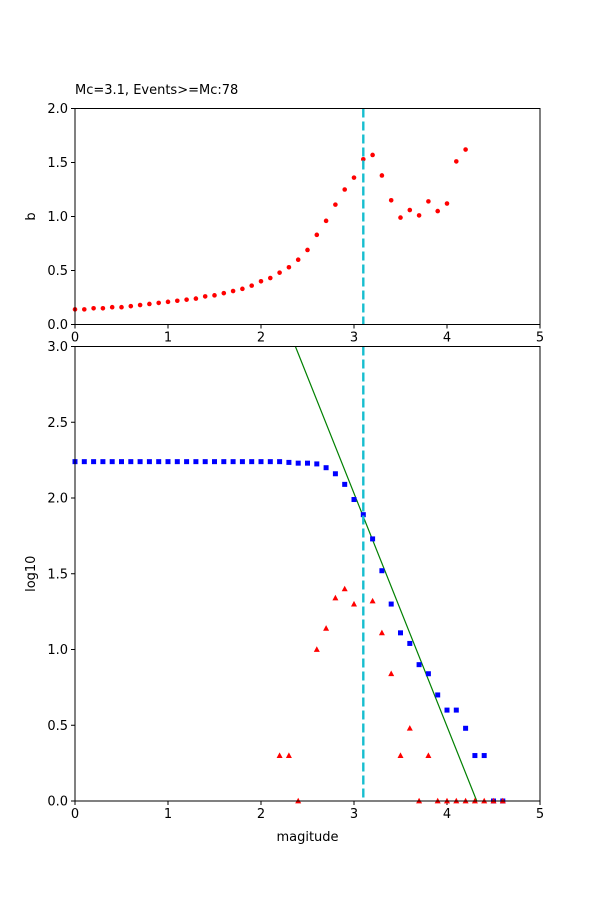 This screenshot has width=600, height=900. Describe the element at coordinates (354, 814) in the screenshot. I see `fmd-panel-xtick-label: 3` at that location.